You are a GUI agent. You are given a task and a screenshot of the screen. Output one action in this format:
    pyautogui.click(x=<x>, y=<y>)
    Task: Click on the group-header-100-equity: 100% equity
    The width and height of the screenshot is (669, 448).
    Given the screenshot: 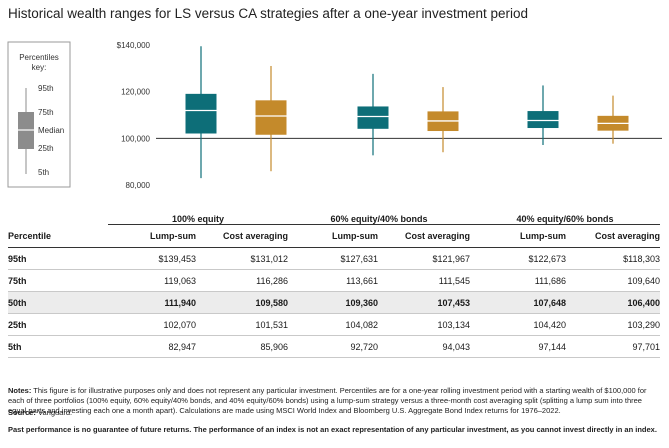 What is the action you would take?
    pyautogui.click(x=198, y=215)
    